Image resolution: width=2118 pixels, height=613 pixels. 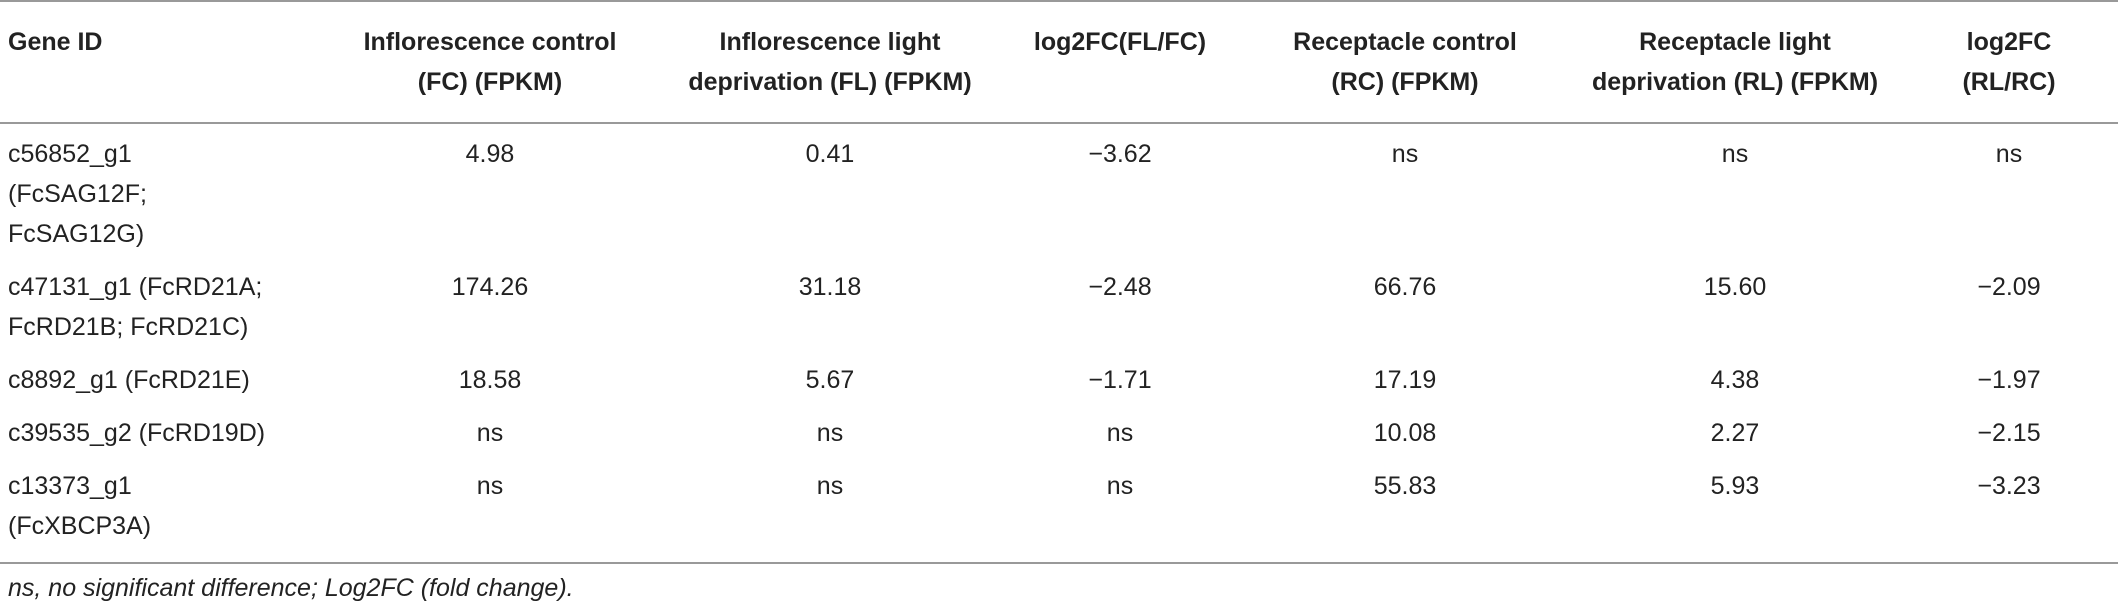 I want to click on value-cell: −2.48, so click(x=1120, y=287).